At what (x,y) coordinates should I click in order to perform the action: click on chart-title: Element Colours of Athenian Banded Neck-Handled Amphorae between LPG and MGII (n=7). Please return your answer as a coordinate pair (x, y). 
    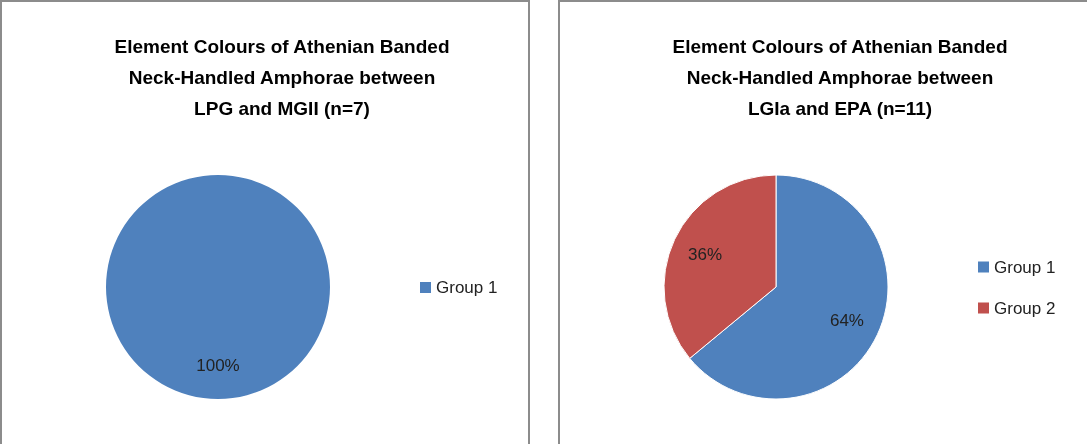
    Looking at the image, I should click on (282, 77).